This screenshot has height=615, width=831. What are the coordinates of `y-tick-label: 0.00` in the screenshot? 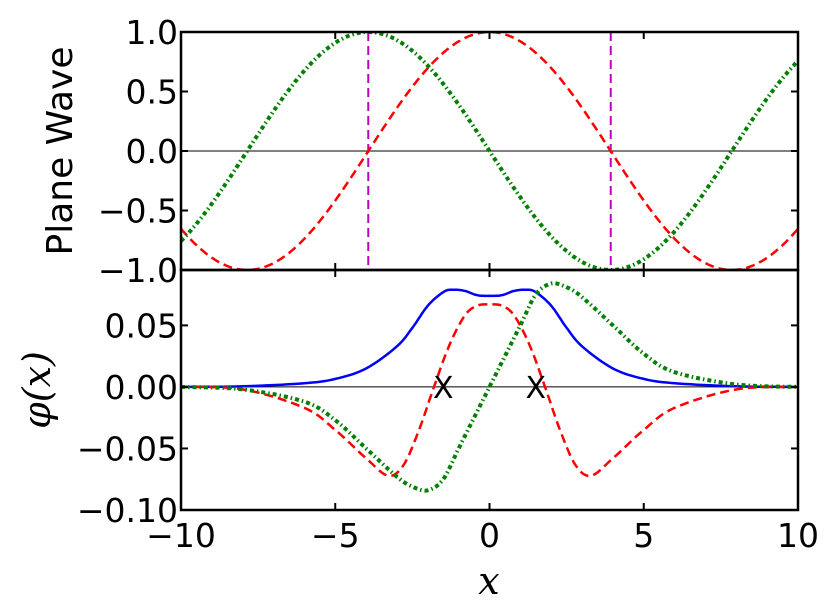 It's located at (141, 387).